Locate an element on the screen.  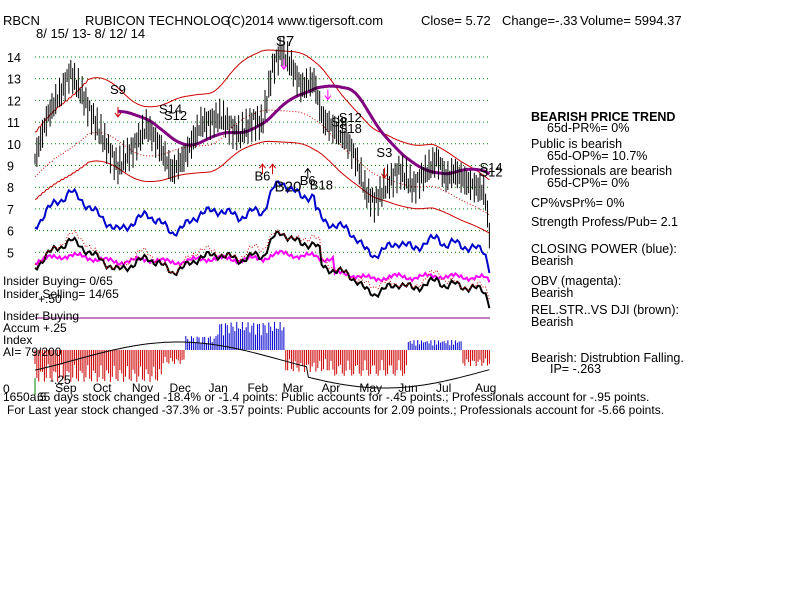
x-tick-label: Dec is located at coordinates (180, 388).